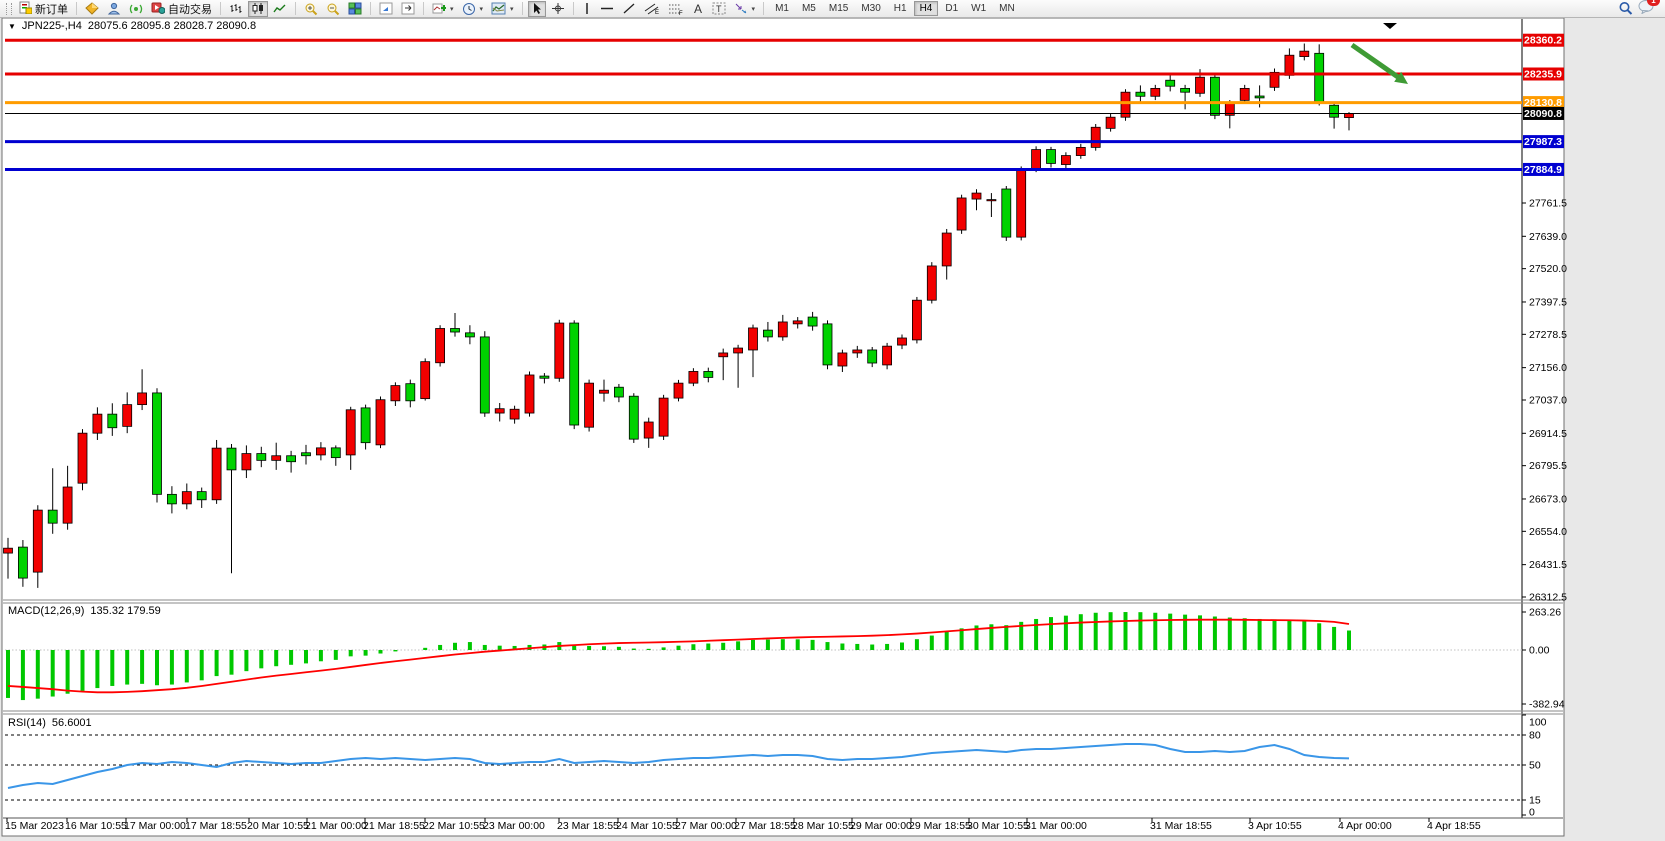  Describe the element at coordinates (765, 826) in the screenshot. I see `svg-text: 27 Mar 18:55` at that location.